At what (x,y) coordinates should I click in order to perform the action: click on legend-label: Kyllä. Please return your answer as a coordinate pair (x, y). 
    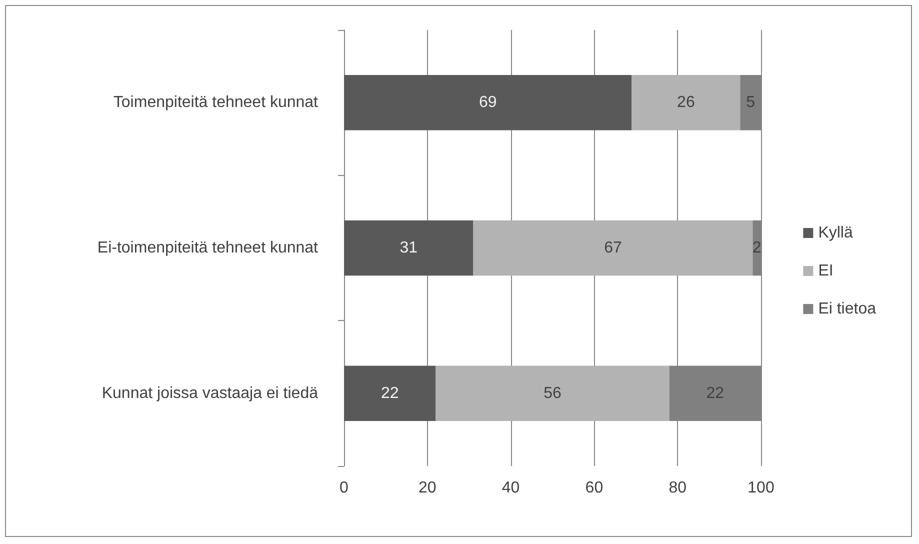
    Looking at the image, I should click on (835, 233).